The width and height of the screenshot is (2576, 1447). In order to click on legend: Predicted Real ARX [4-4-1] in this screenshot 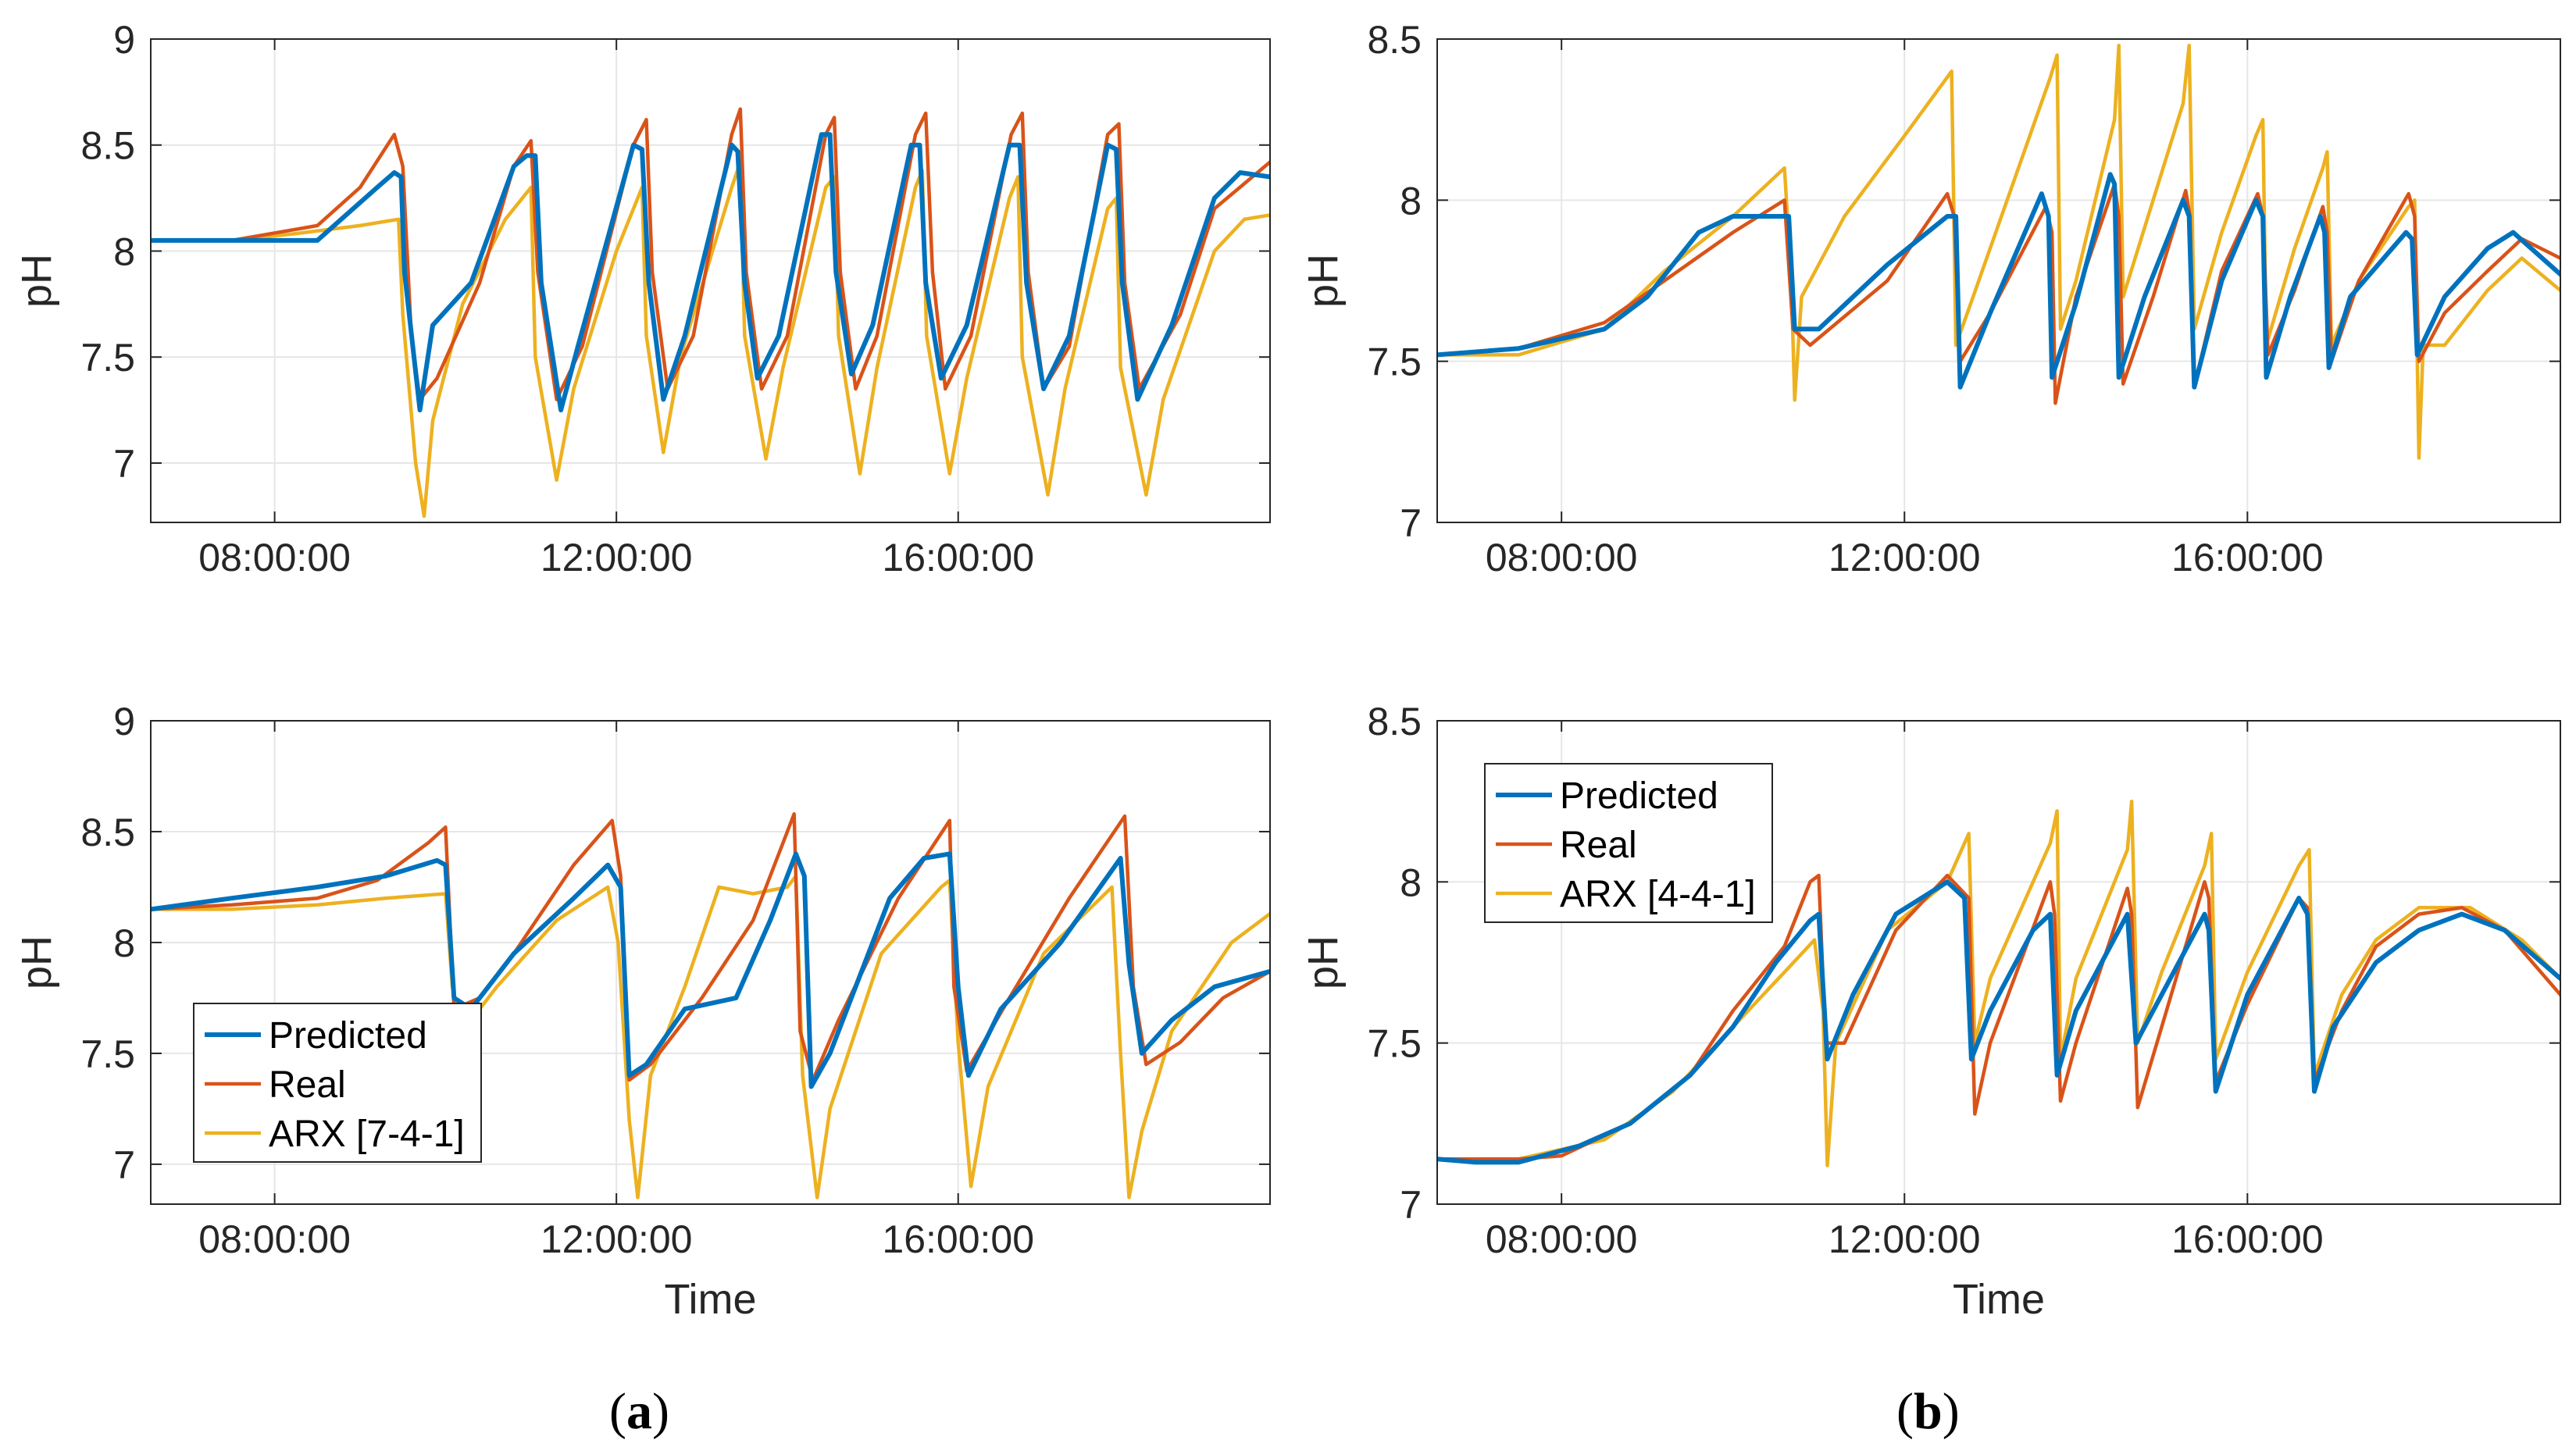, I will do `click(1628, 843)`.